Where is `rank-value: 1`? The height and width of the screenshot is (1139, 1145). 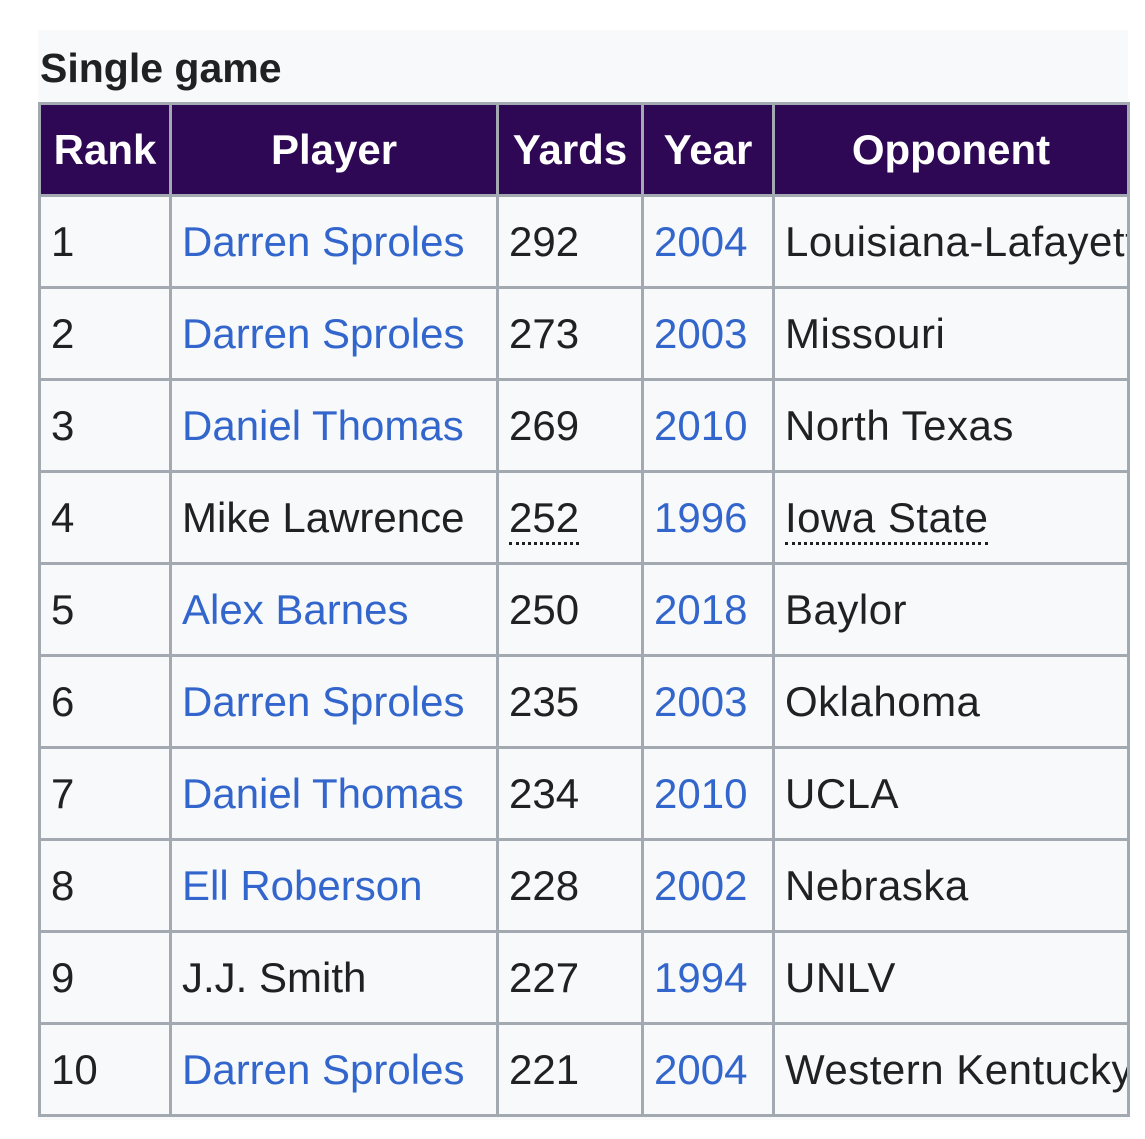
rank-value: 1 is located at coordinates (63, 241).